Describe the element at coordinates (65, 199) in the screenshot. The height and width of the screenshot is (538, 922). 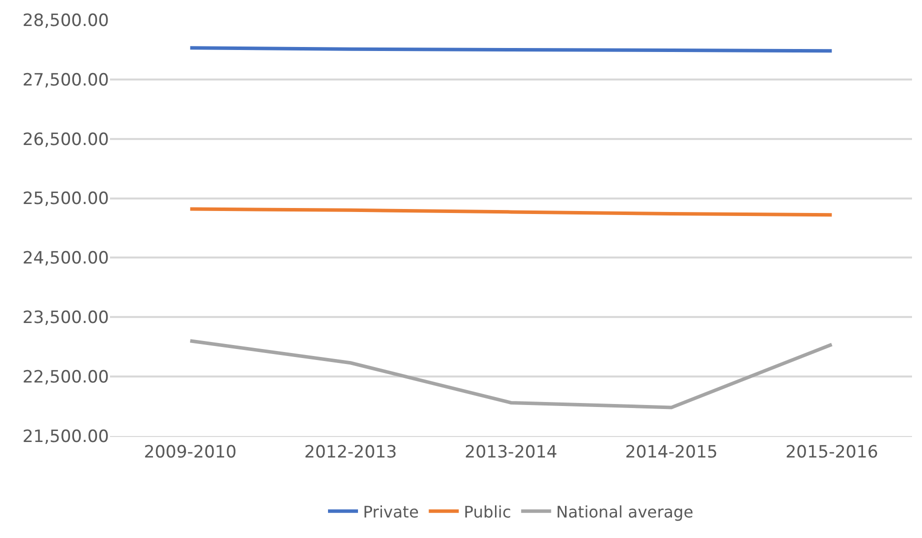
I see `y-tick-label: 25,500.00` at that location.